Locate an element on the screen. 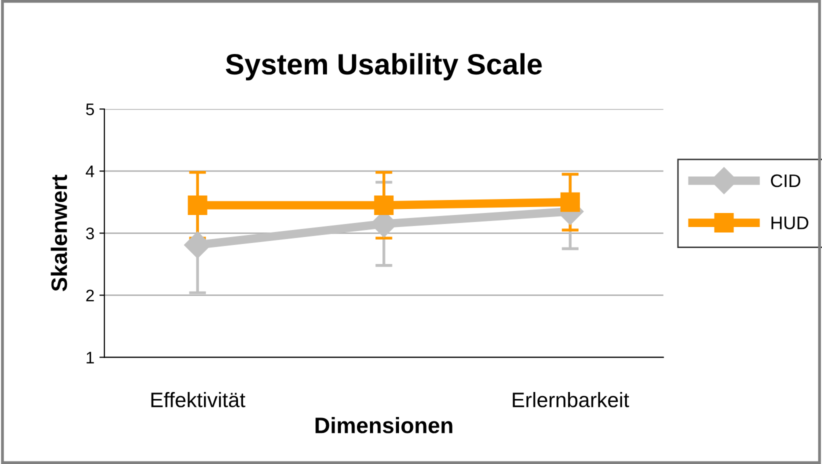 The height and width of the screenshot is (464, 822). legend-label: HUD is located at coordinates (790, 223).